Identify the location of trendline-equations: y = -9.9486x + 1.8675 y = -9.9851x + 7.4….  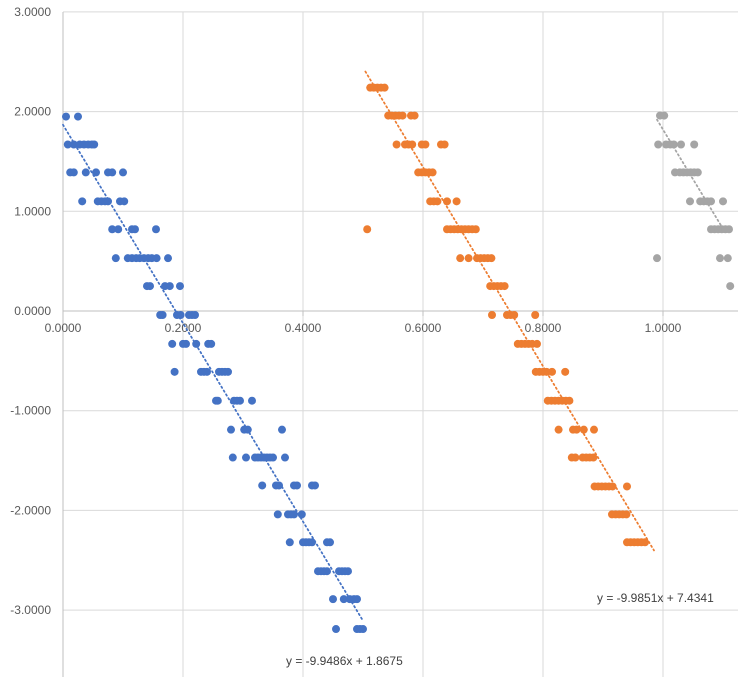
(500, 629).